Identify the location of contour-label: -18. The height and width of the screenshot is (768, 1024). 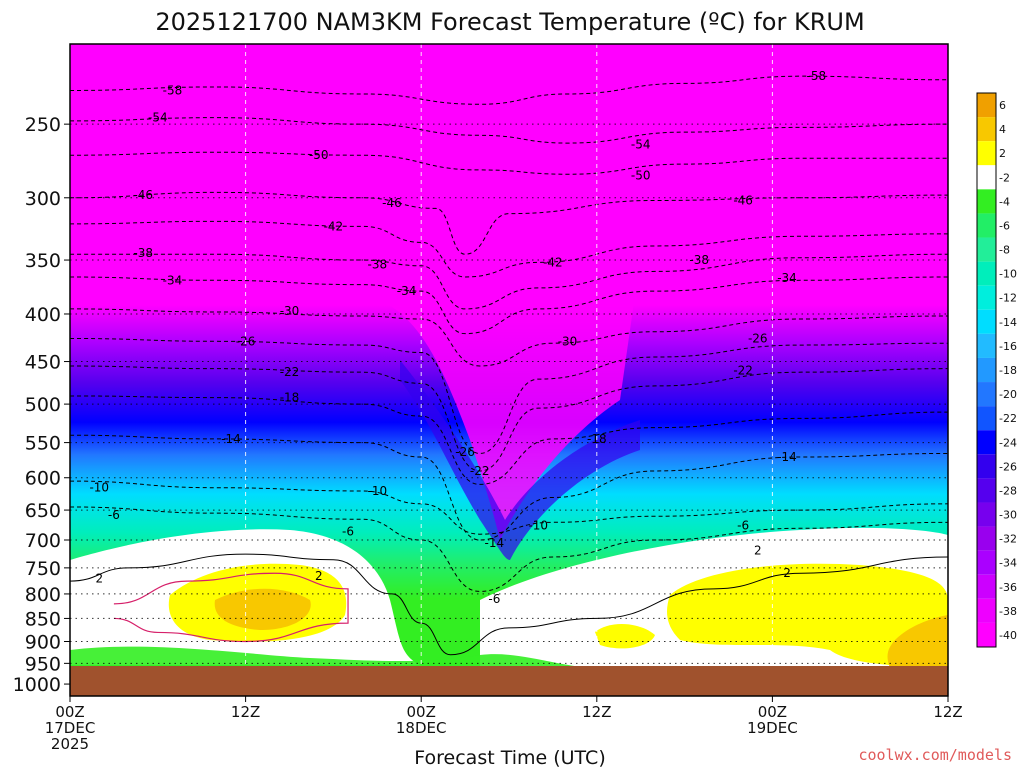
(290, 398).